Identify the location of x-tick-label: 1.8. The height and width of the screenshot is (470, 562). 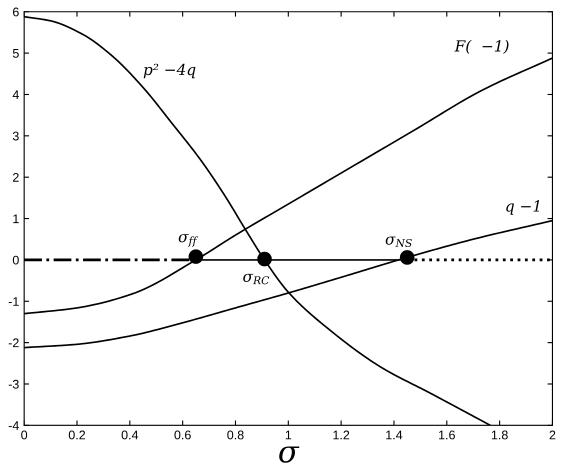
(500, 435).